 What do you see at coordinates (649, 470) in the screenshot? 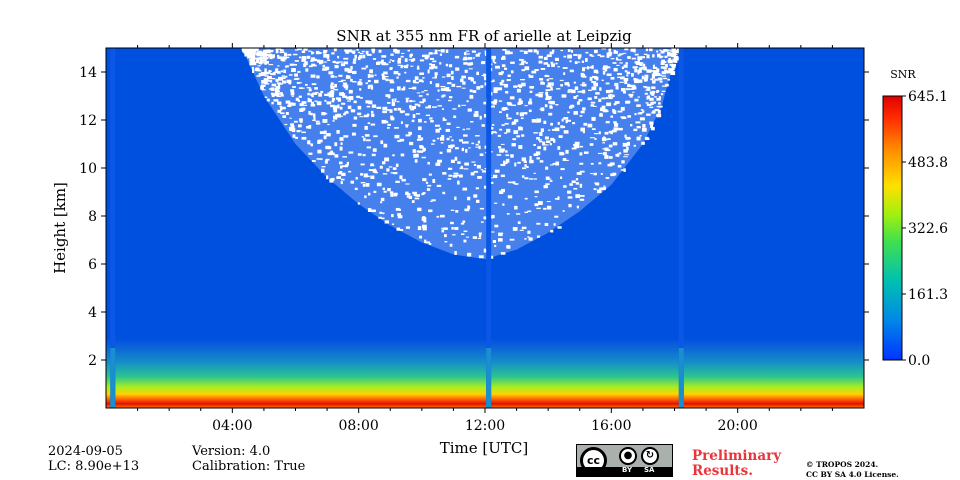
I see `sa-label: SA` at bounding box center [649, 470].